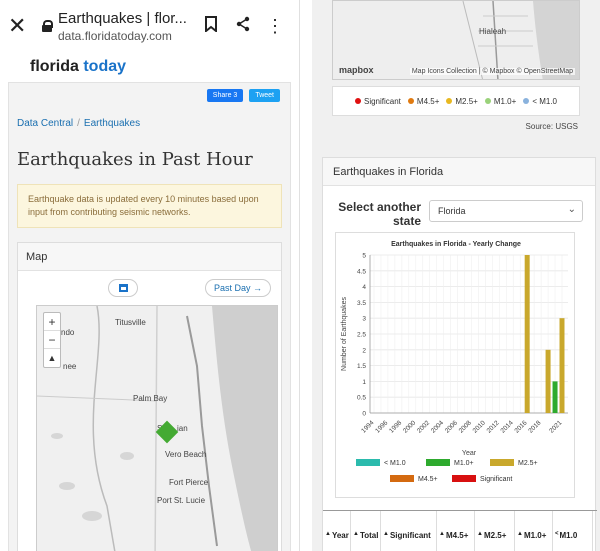 This screenshot has height=551, width=600. What do you see at coordinates (465, 426) in the screenshot?
I see `x-tick-label: 2008` at bounding box center [465, 426].